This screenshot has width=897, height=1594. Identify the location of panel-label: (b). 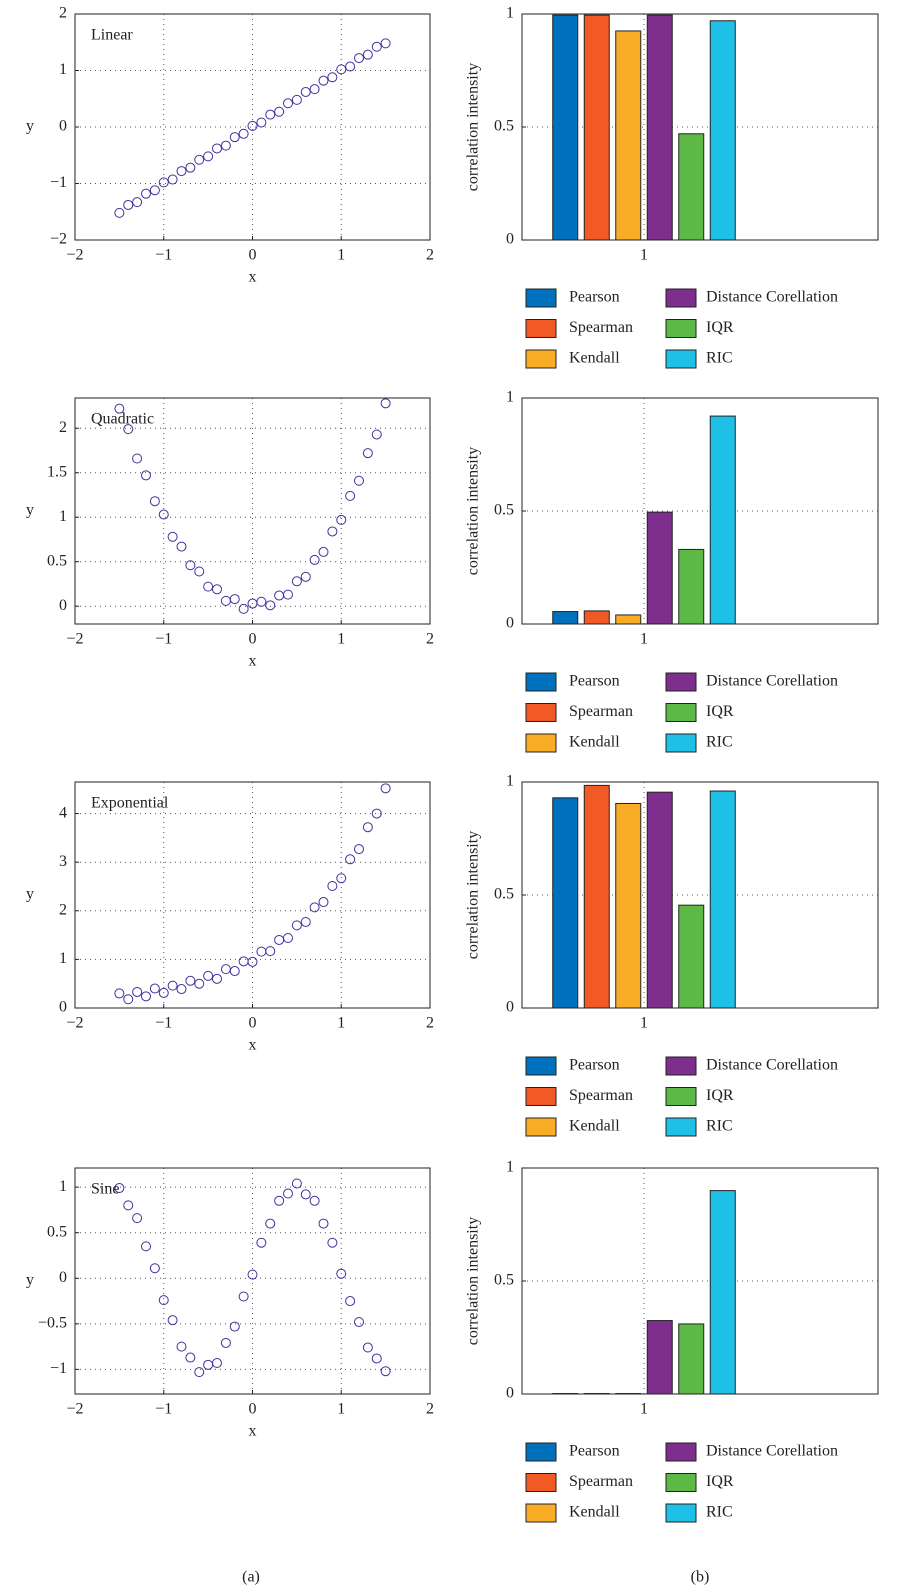
(700, 1577).